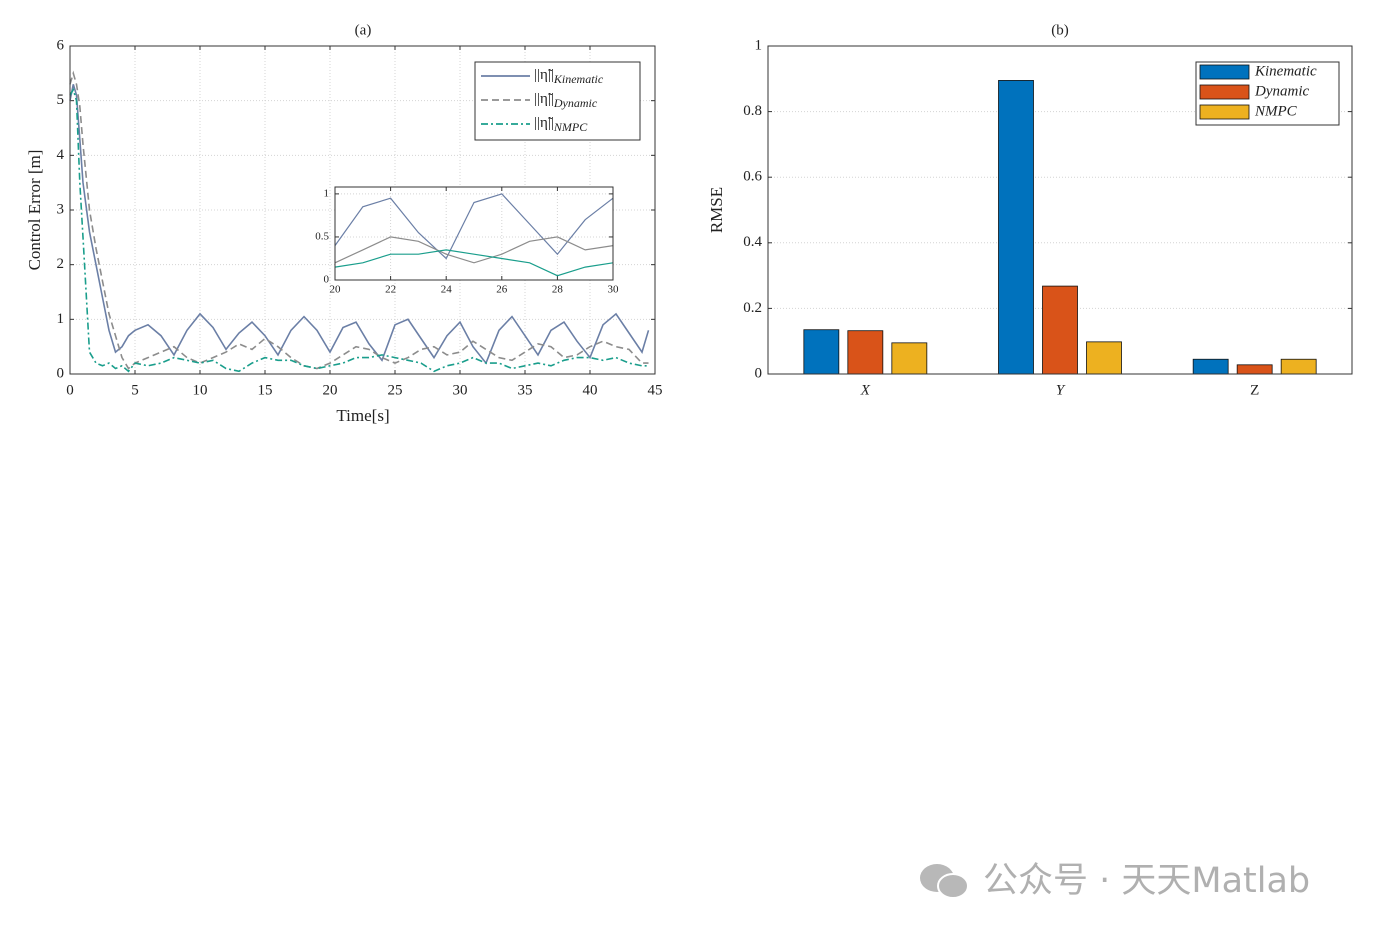 The height and width of the screenshot is (942, 1395). Describe the element at coordinates (1146, 881) in the screenshot. I see `watermark: 公众号 · 天天Matlab` at that location.